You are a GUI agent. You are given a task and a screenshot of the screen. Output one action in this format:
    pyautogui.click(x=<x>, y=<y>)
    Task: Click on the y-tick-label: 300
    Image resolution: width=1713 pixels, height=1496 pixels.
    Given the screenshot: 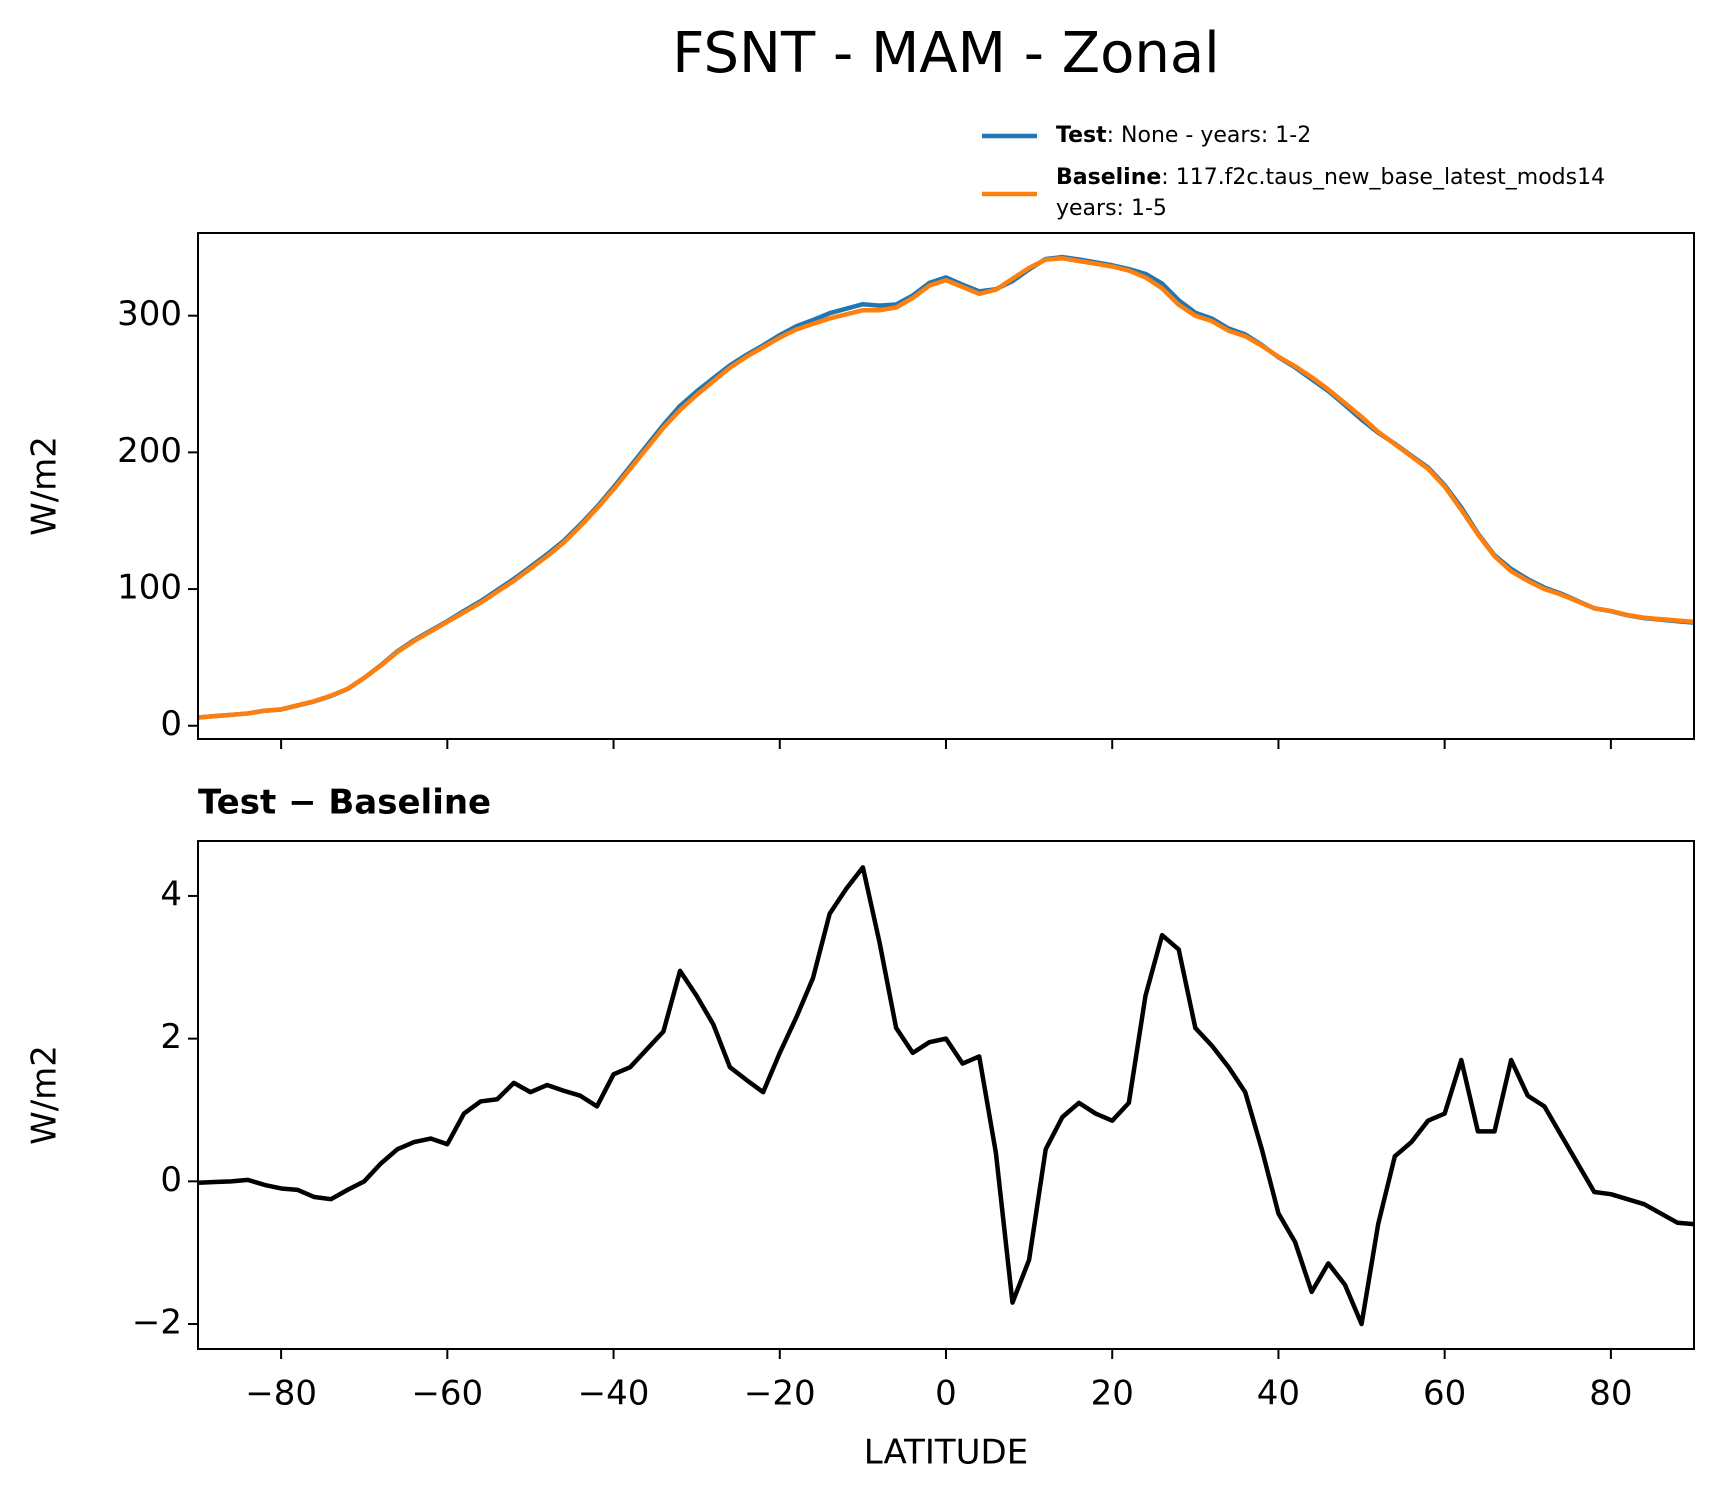 What is the action you would take?
    pyautogui.click(x=149, y=314)
    